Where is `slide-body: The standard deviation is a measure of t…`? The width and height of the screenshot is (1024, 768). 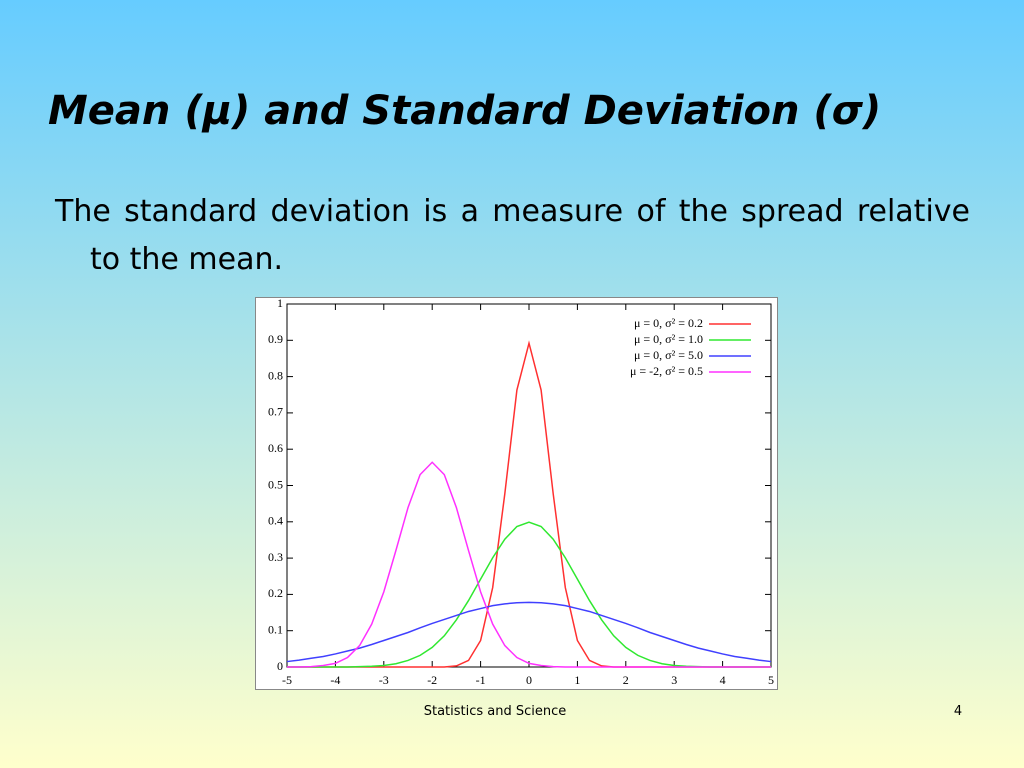
slide-body: The standard deviation is a measure of t… is located at coordinates (512, 235).